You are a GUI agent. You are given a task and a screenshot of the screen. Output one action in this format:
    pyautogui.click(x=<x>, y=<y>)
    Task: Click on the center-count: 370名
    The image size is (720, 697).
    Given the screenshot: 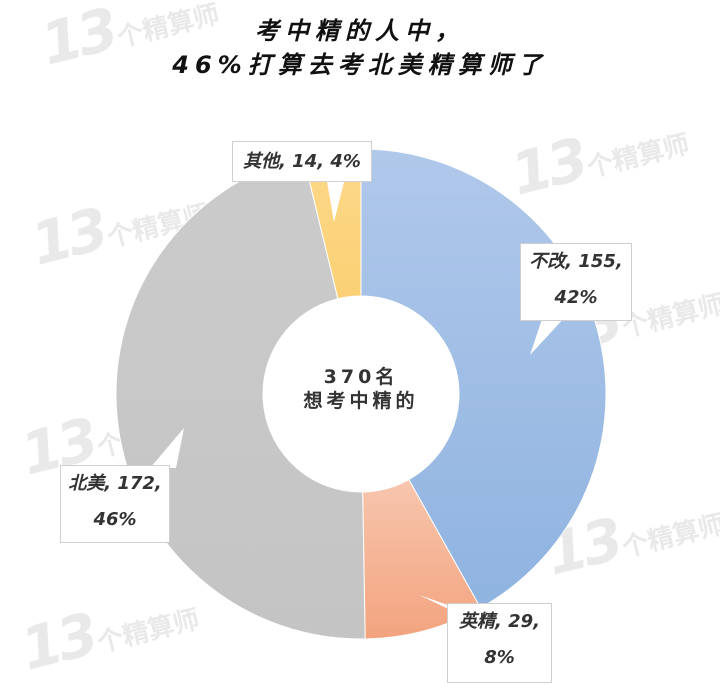 What is the action you would take?
    pyautogui.click(x=361, y=377)
    